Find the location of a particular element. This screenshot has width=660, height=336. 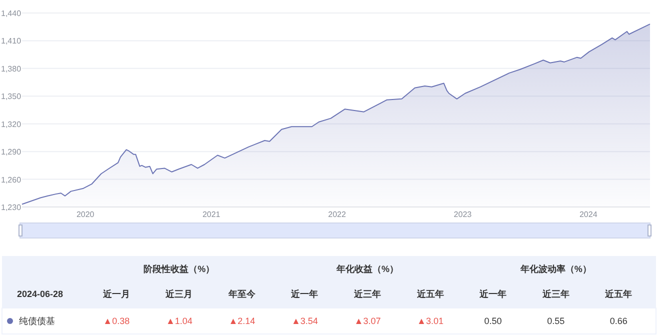

text: 0.50 is located at coordinates (493, 321).